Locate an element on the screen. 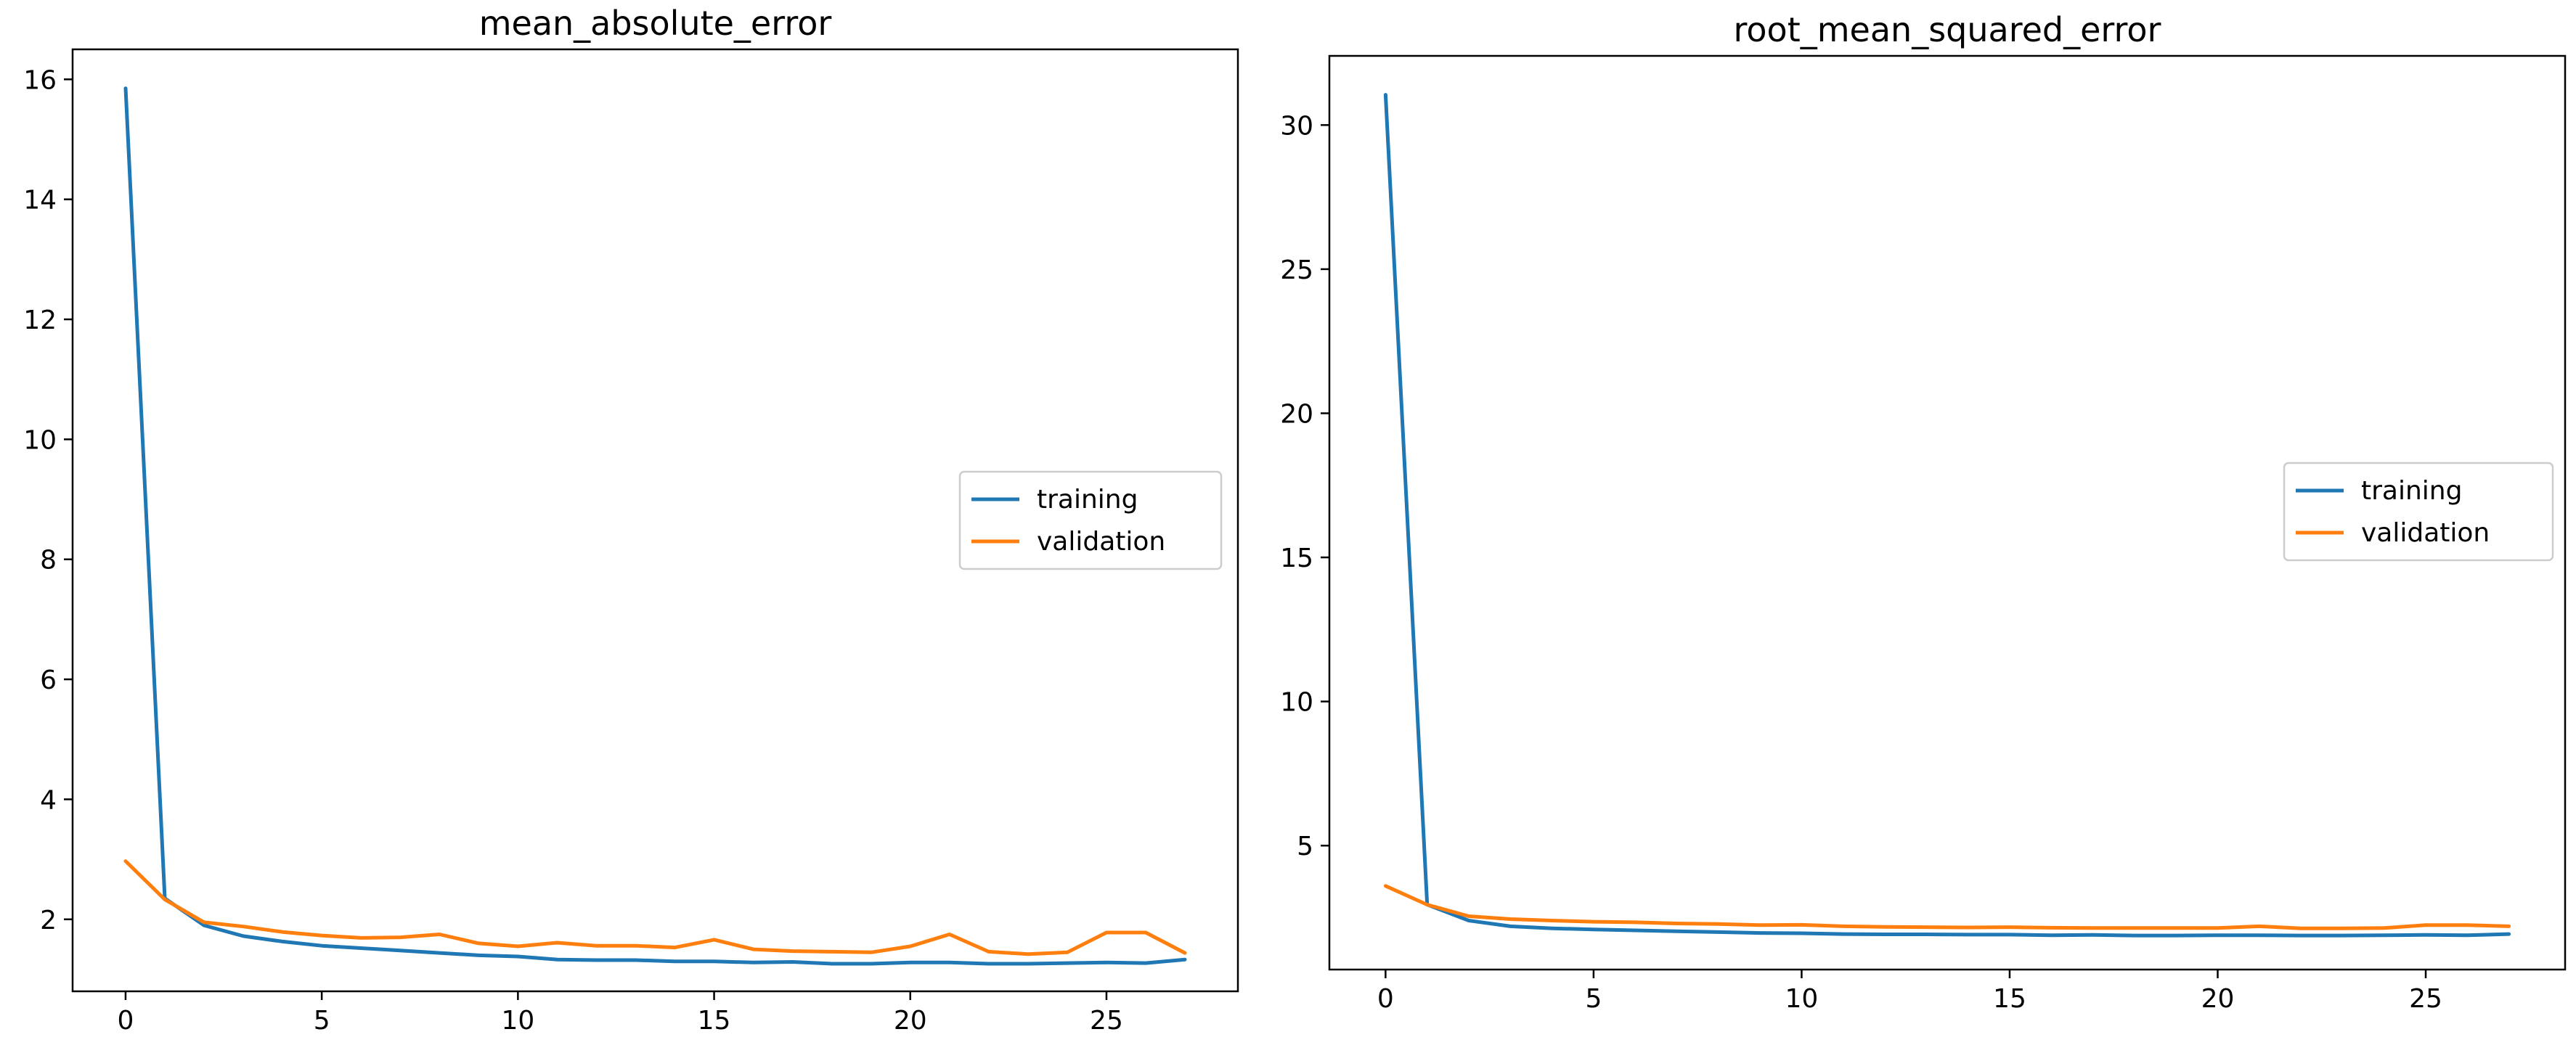 Image resolution: width=2576 pixels, height=1053 pixels. y-tick-label: 16 is located at coordinates (40, 80).